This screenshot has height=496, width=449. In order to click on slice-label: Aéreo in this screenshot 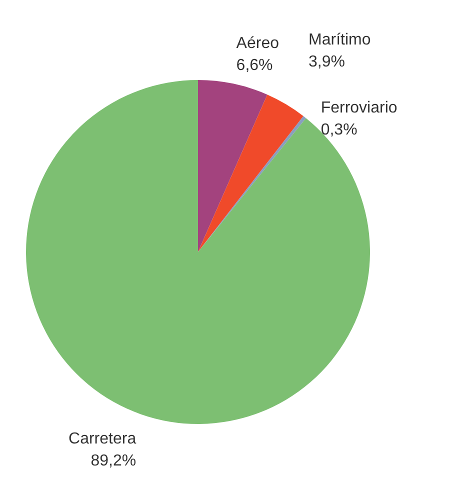, I will do `click(258, 43)`.